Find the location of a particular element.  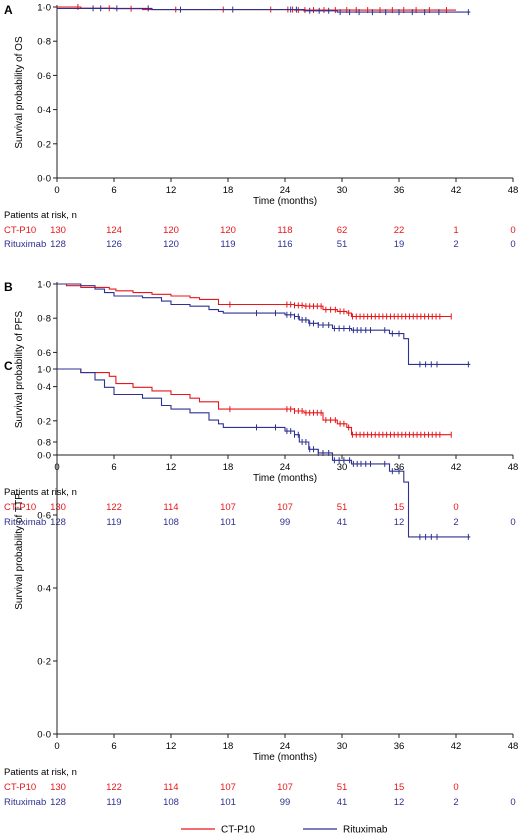

risk-count: 22 is located at coordinates (399, 230).